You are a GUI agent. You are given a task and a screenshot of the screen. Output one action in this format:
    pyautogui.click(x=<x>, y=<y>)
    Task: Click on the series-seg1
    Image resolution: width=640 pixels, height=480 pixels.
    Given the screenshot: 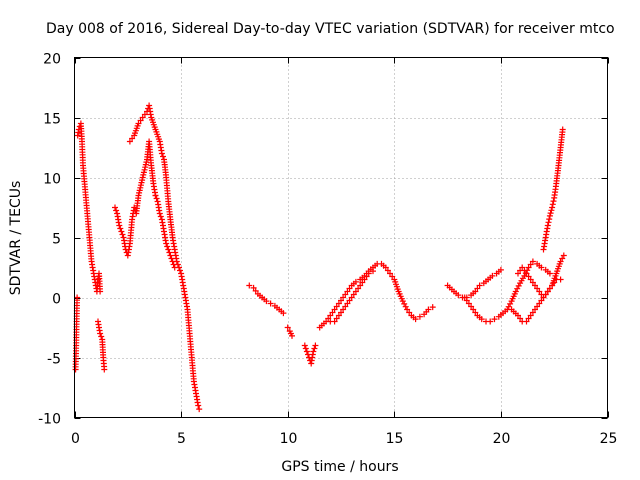 What is the action you would take?
    pyautogui.click(x=76, y=333)
    